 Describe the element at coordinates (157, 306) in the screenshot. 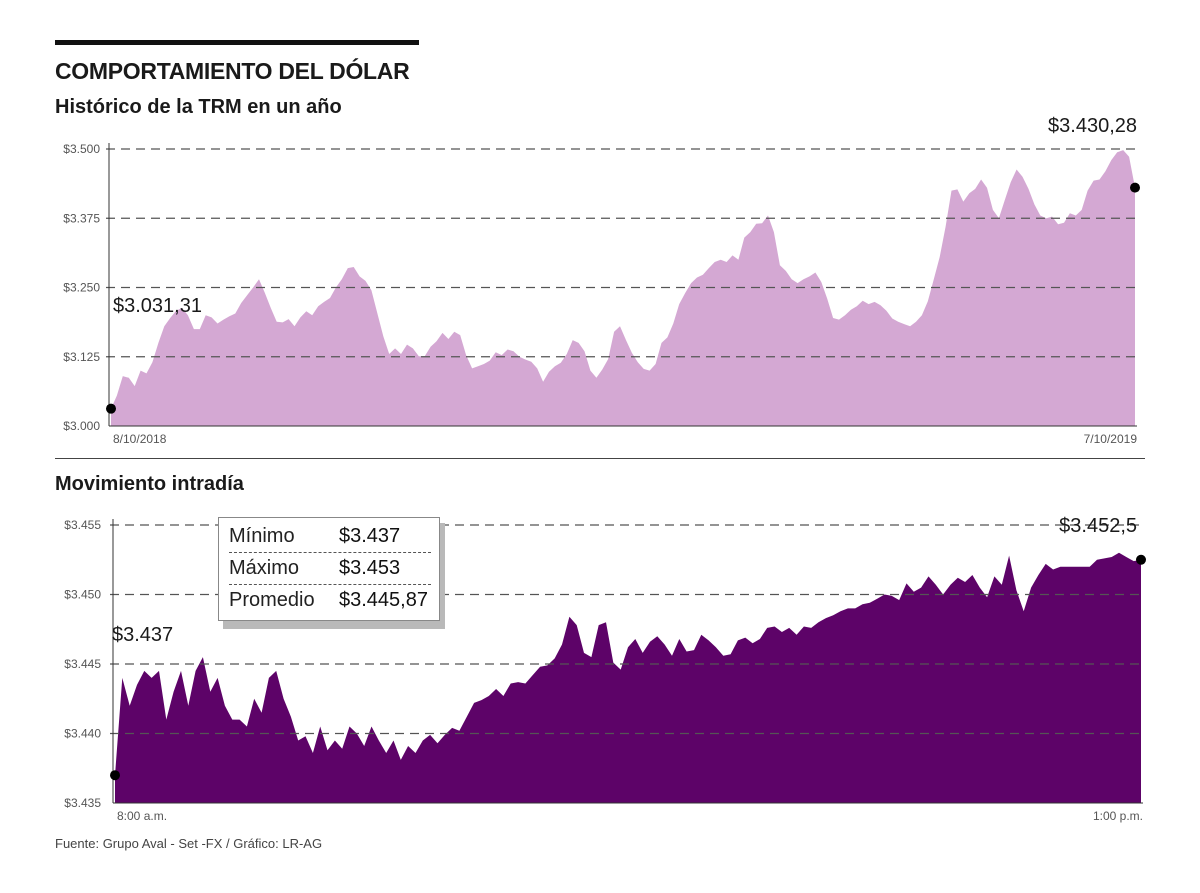

I see `start-value-label: $3.031,31` at that location.